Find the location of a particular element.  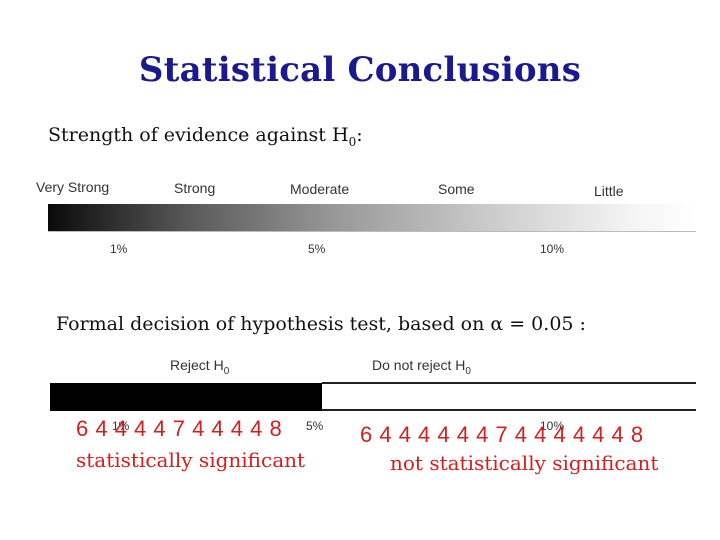

scale-label-little: Little is located at coordinates (609, 191).